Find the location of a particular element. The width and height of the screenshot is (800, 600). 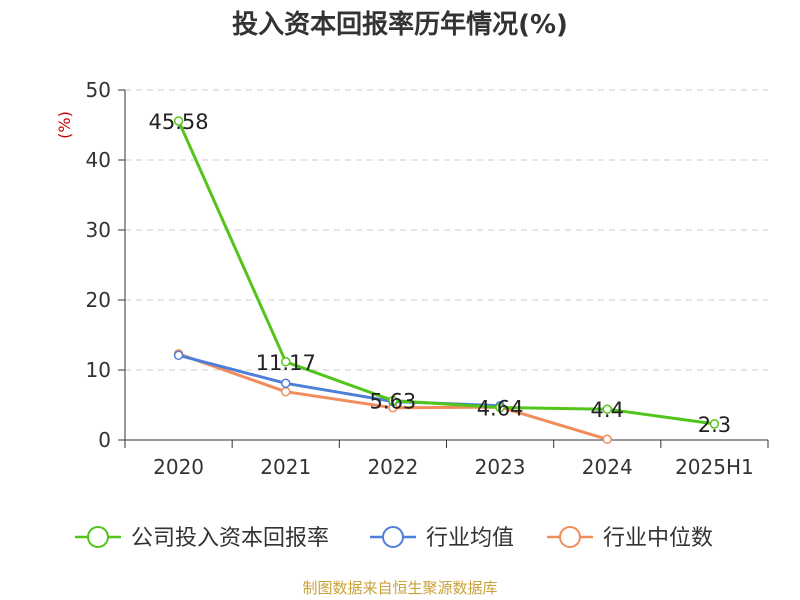

x-tick-label: 2022 is located at coordinates (392, 467).